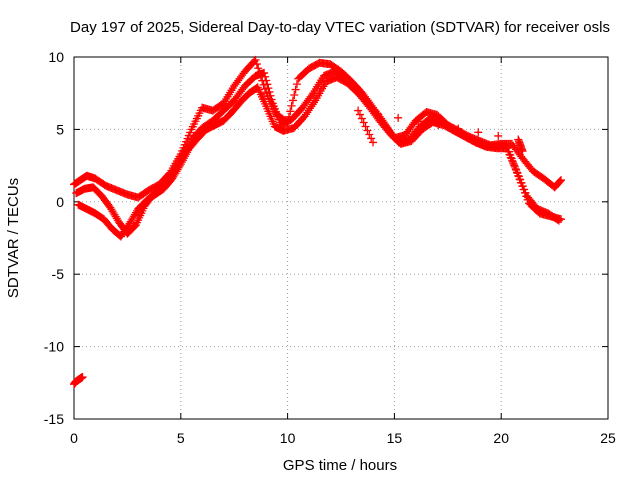  I want to click on x-tick-labels: 0 5 10 15 20 25, so click(343, 438).